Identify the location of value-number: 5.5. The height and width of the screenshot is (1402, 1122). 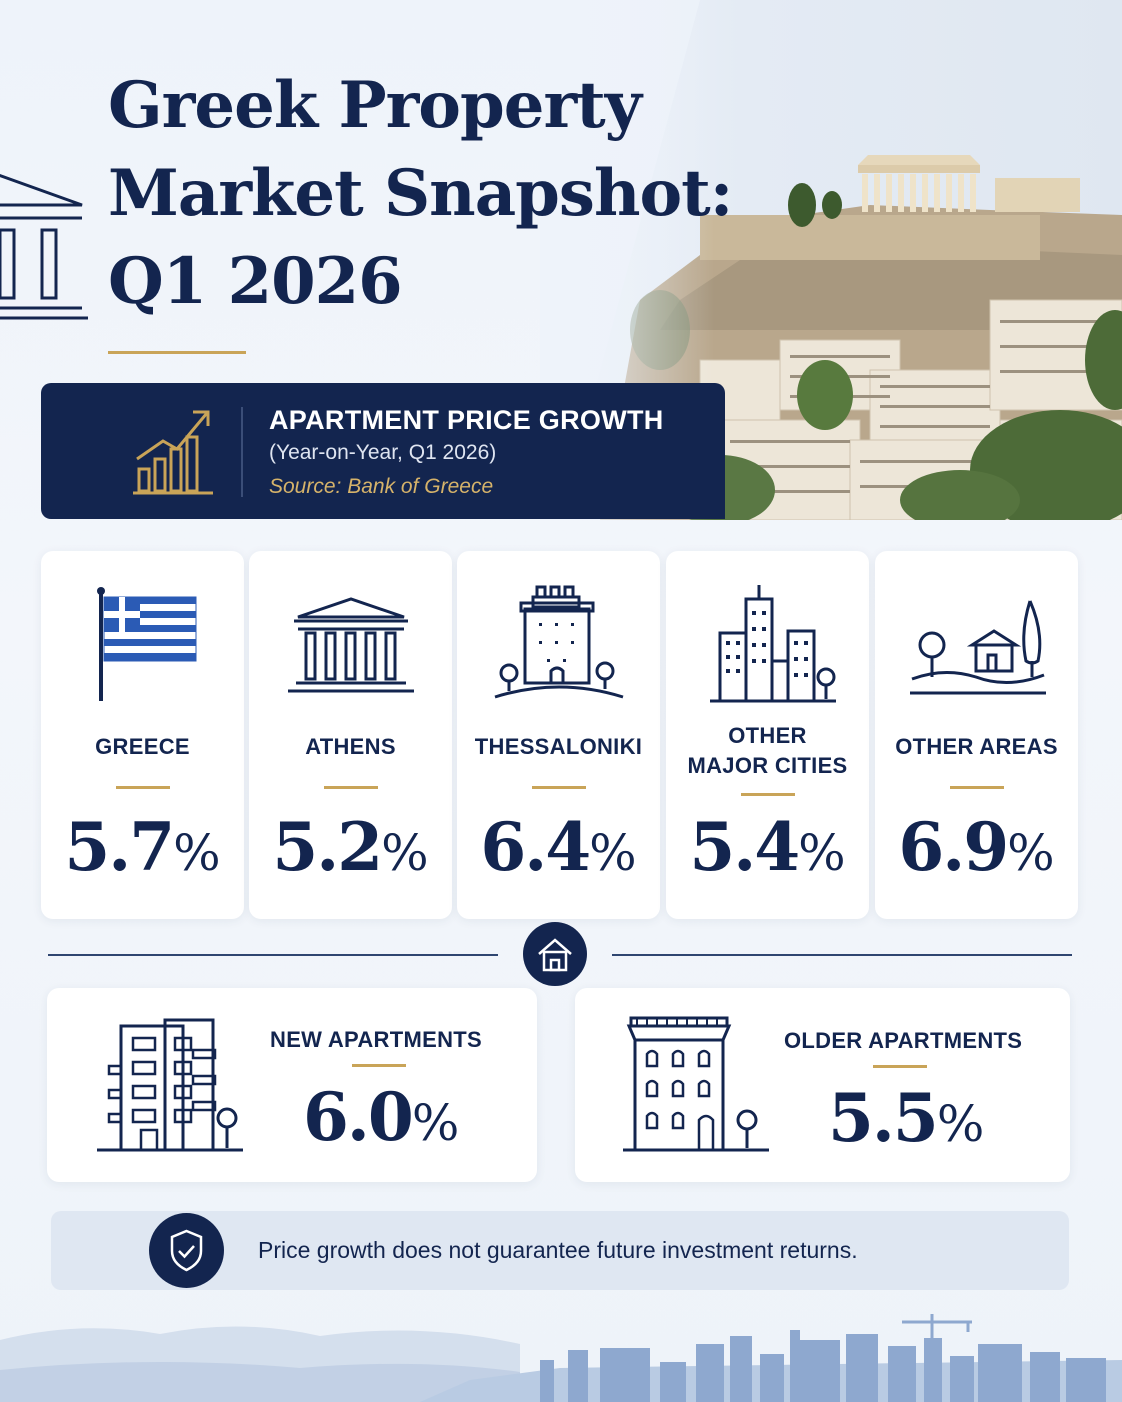
(883, 1118).